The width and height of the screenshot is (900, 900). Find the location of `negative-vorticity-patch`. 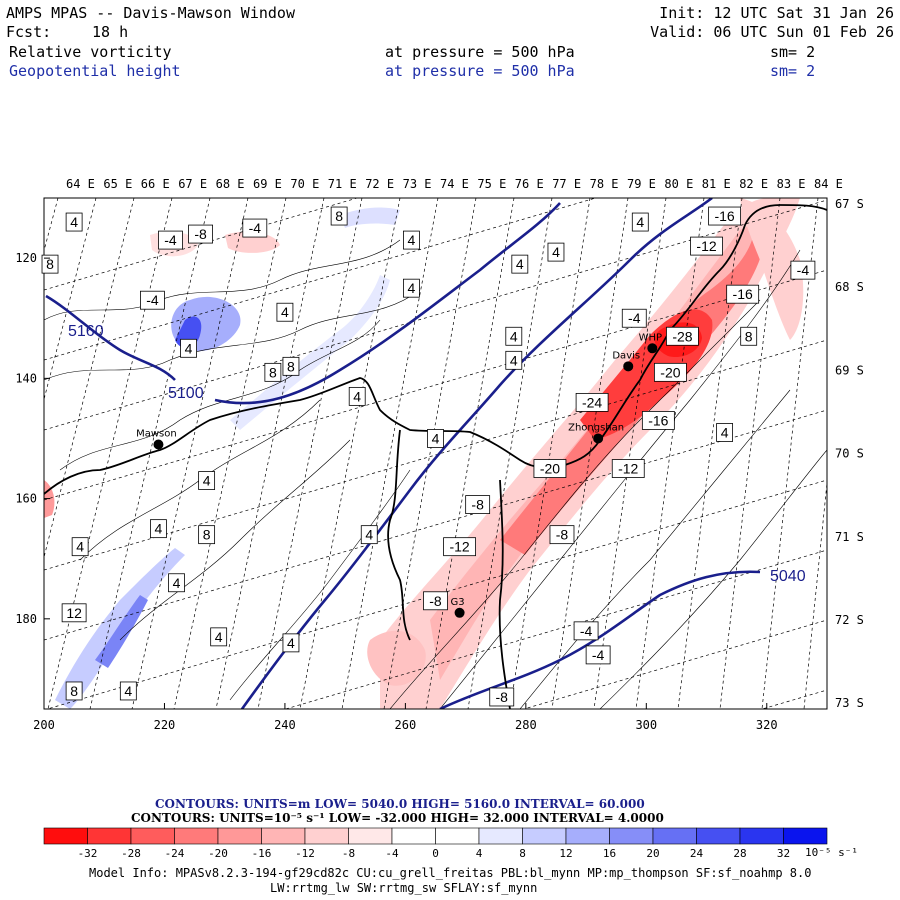

negative-vorticity-patch is located at coordinates (772, 269).